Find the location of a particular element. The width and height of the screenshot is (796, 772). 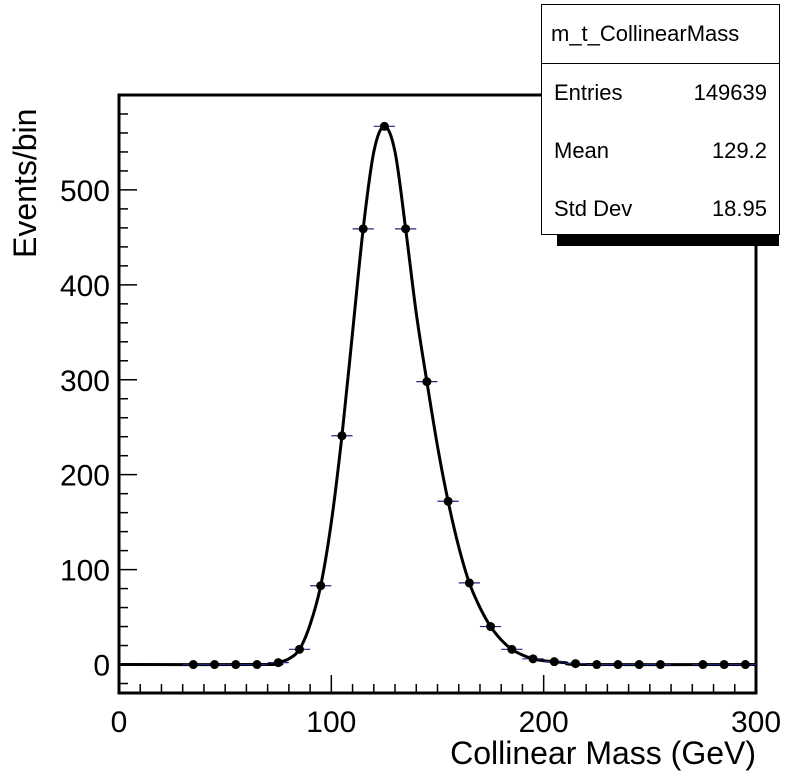

x-tick-label: 0 is located at coordinates (119, 722).